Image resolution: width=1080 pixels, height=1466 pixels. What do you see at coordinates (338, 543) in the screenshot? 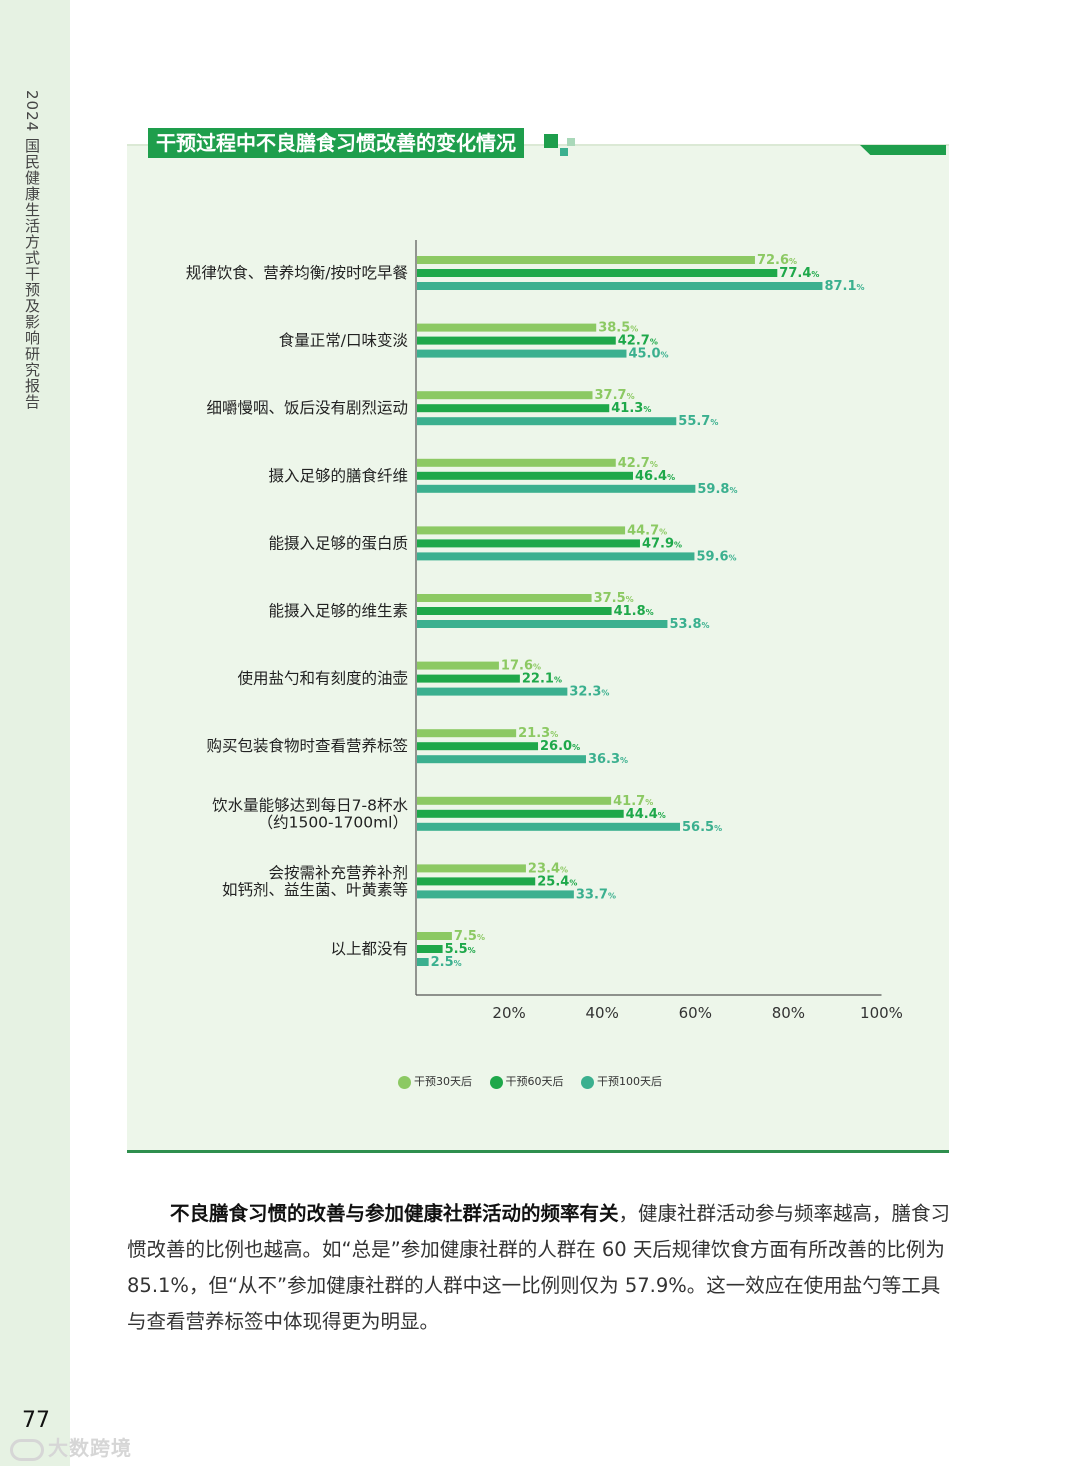
I see `category-label: 能摄入足够的蛋白质` at bounding box center [338, 543].